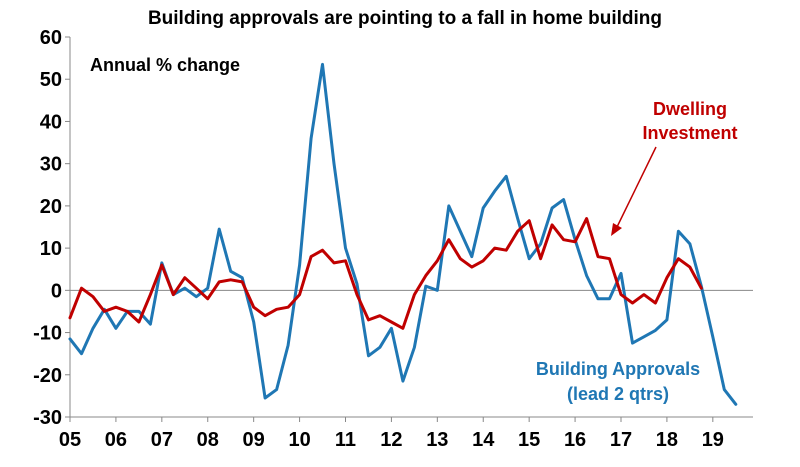  I want to click on x-tick-label: 08, so click(208, 440).